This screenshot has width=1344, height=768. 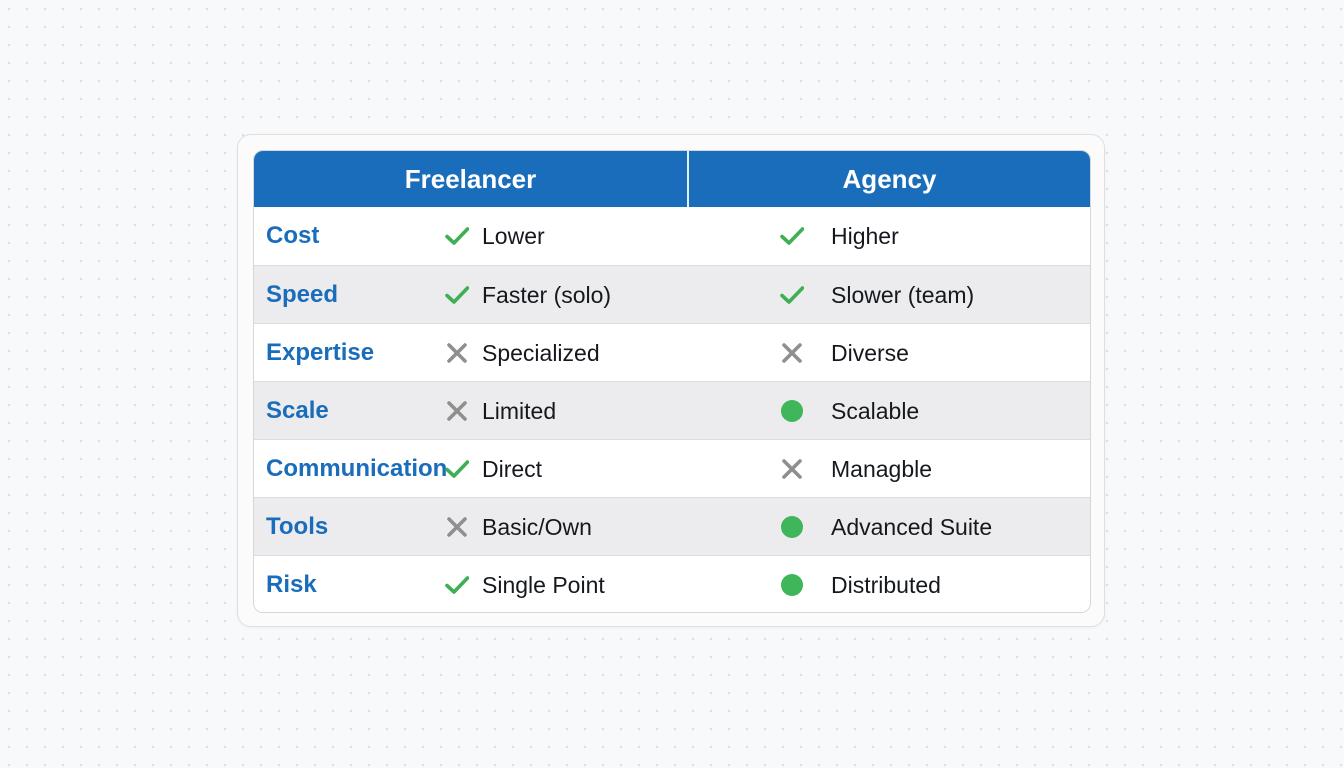 I want to click on agency-value: Slower (team), so click(x=903, y=295).